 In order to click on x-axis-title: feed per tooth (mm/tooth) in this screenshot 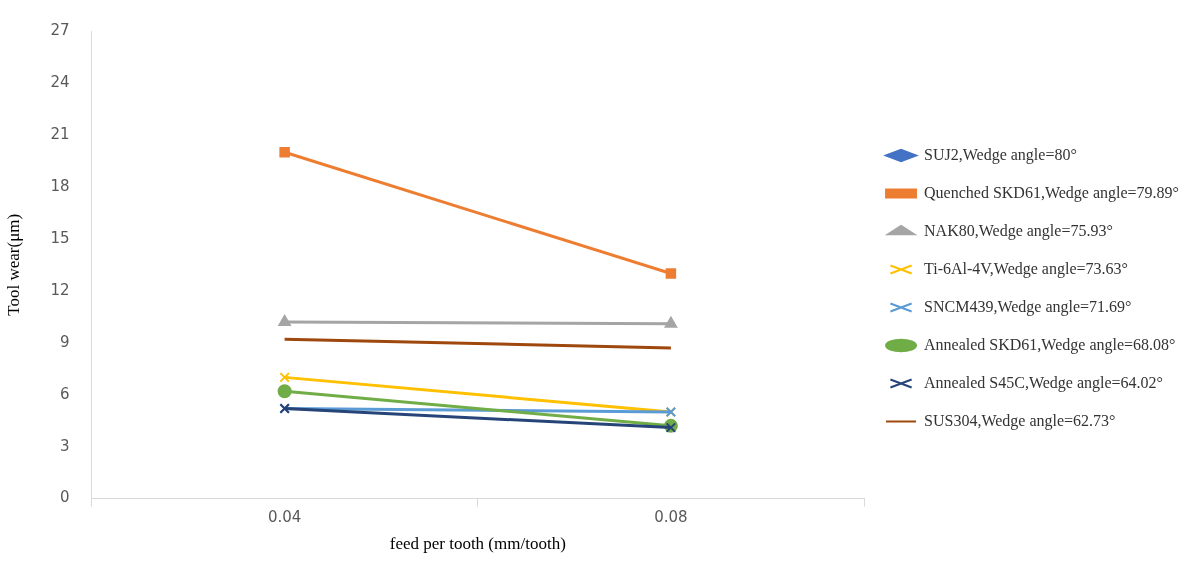, I will do `click(477, 544)`.